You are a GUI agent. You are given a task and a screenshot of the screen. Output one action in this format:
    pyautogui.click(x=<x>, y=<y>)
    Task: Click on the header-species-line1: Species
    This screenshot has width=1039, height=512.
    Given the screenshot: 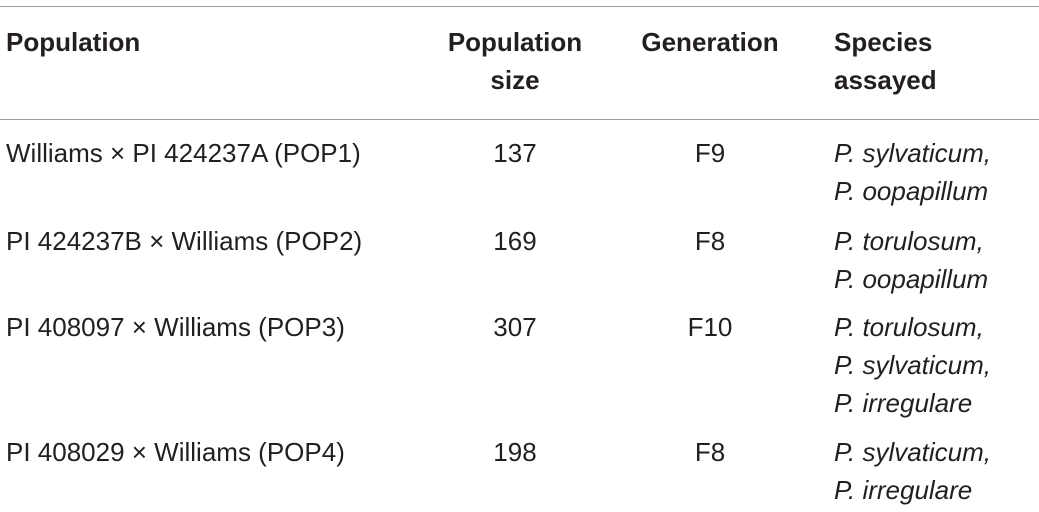 What is the action you would take?
    pyautogui.click(x=883, y=42)
    